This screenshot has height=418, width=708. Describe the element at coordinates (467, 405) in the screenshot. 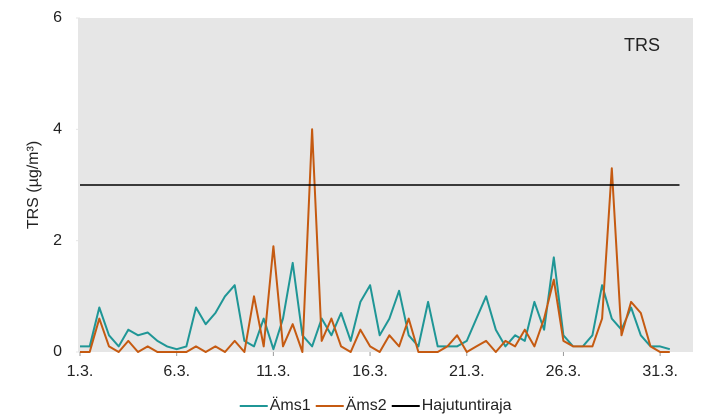

I see `legend-label: Hajutuntiraja` at that location.